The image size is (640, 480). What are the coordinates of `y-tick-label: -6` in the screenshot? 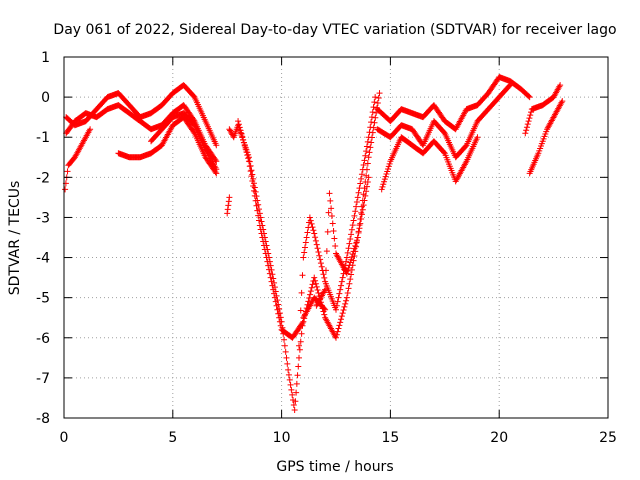 It's located at (43, 339).